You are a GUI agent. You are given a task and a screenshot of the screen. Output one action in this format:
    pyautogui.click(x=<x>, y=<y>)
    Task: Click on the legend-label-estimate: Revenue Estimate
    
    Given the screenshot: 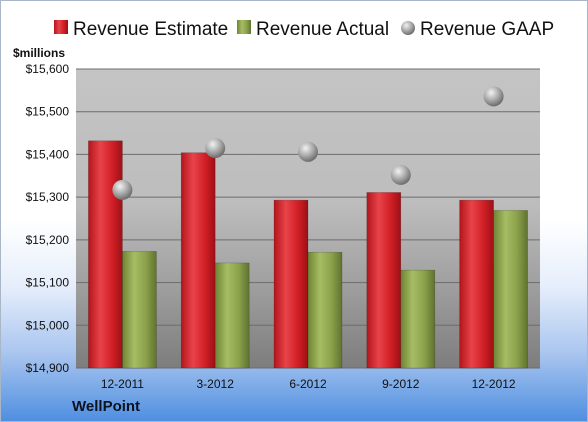 What is the action you would take?
    pyautogui.click(x=150, y=29)
    